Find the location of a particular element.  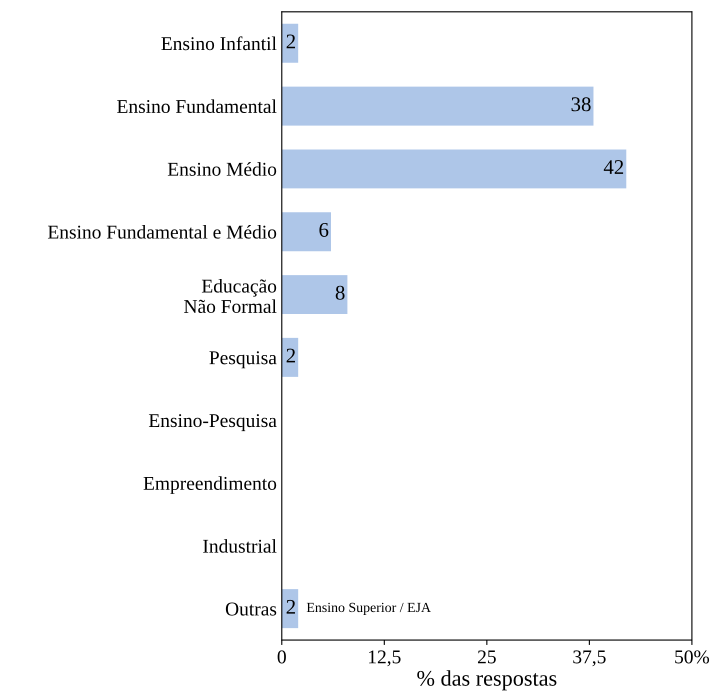

data-label: 6 is located at coordinates (323, 229).